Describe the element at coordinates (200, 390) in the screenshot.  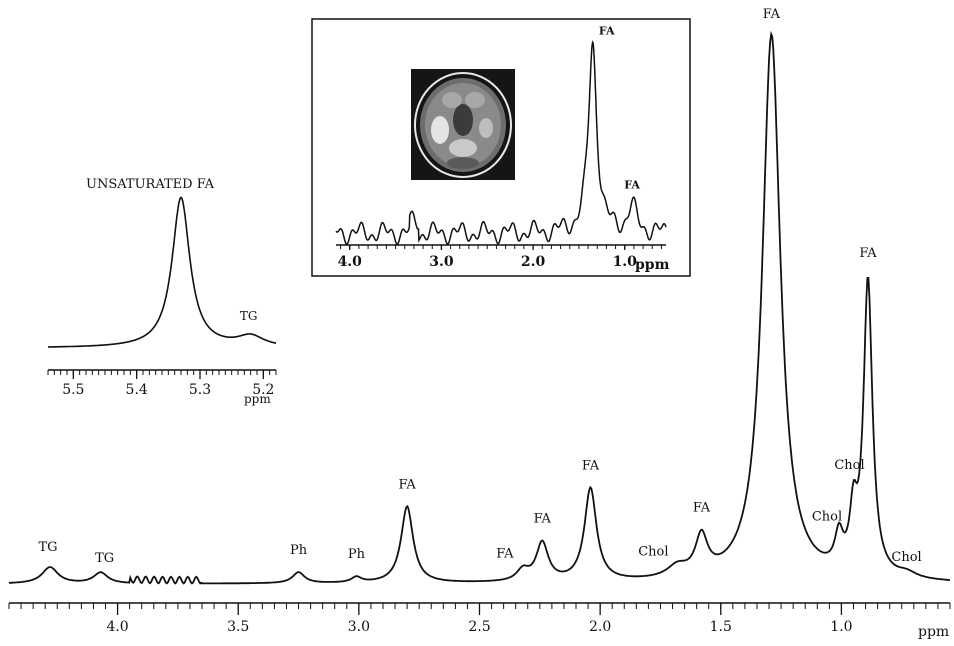
I see `x-tick-label: 5.3` at that location.